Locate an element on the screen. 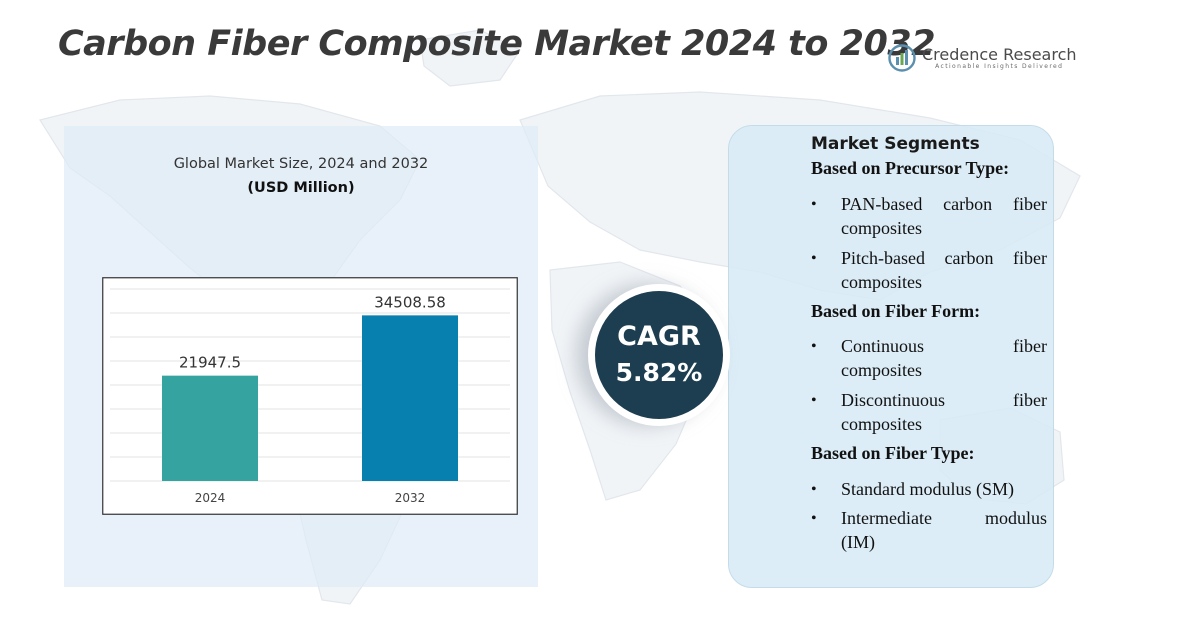 This screenshot has height=618, width=1201. segment-heading-precursor: Based on Precursor Type: is located at coordinates (910, 168).